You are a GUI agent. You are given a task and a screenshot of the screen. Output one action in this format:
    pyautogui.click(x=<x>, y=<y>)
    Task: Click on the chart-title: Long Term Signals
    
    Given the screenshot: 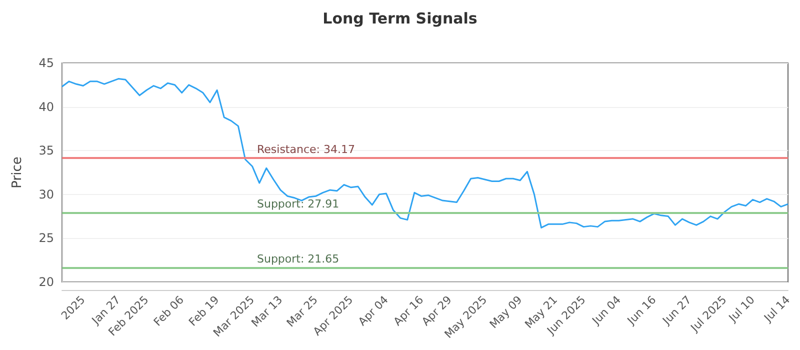 What is the action you would take?
    pyautogui.click(x=400, y=19)
    